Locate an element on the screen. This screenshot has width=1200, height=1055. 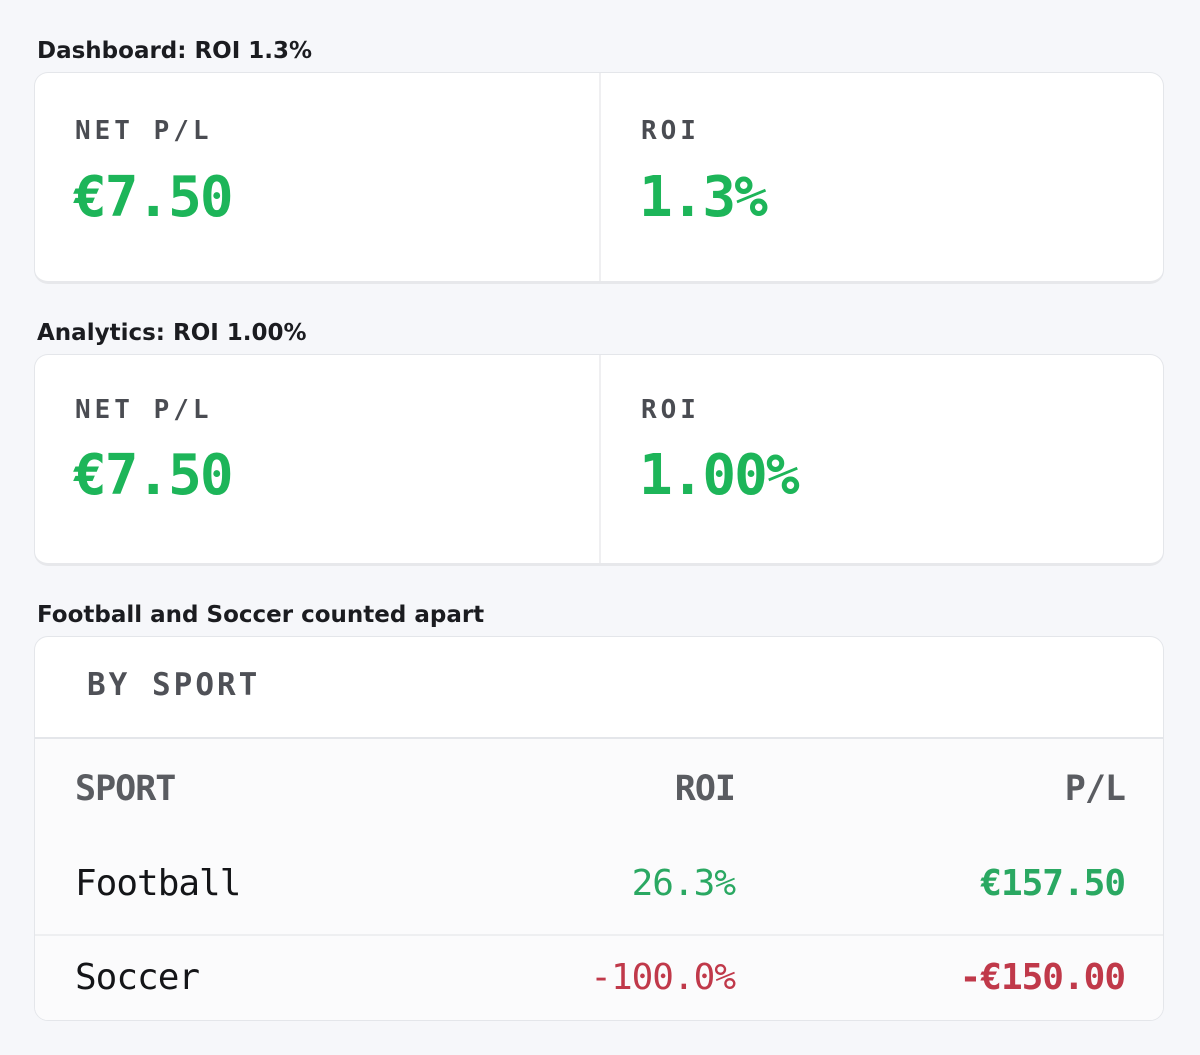
by-sport-header-label: BY SPORT is located at coordinates (174, 685).